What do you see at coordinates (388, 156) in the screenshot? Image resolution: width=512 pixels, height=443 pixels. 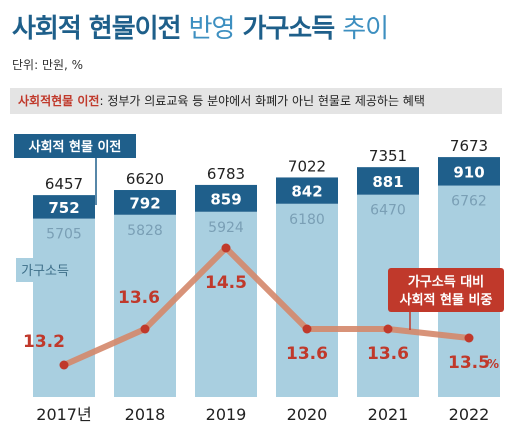 I see `total-label: 7351` at bounding box center [388, 156].